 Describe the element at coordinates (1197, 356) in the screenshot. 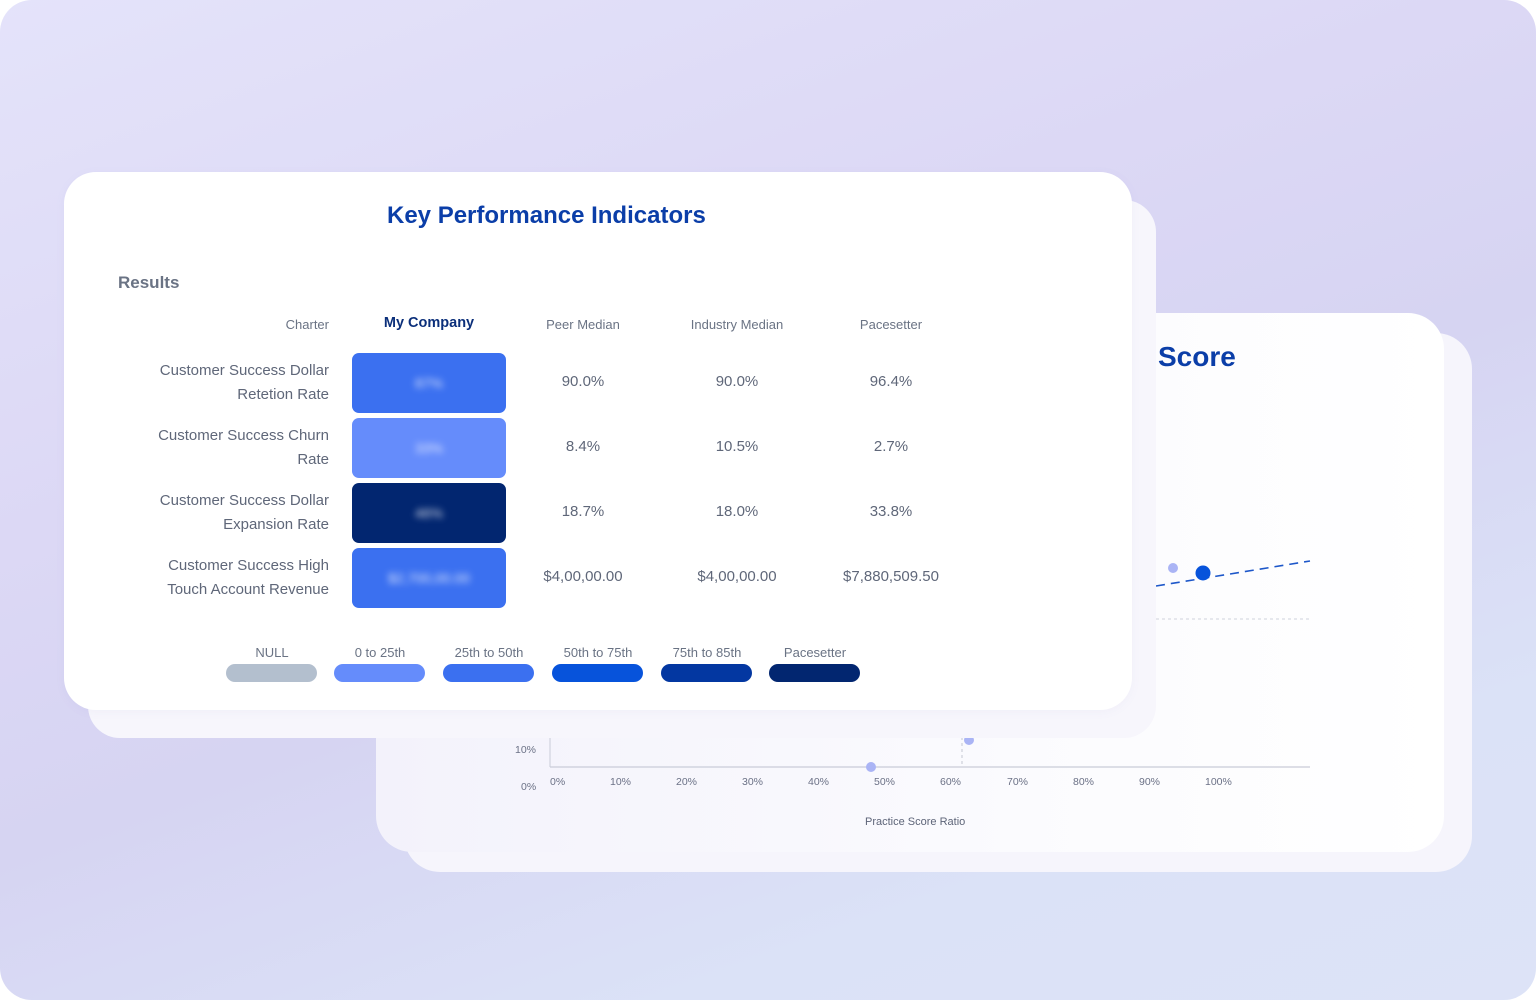

I see `score-chart-title: Score` at that location.